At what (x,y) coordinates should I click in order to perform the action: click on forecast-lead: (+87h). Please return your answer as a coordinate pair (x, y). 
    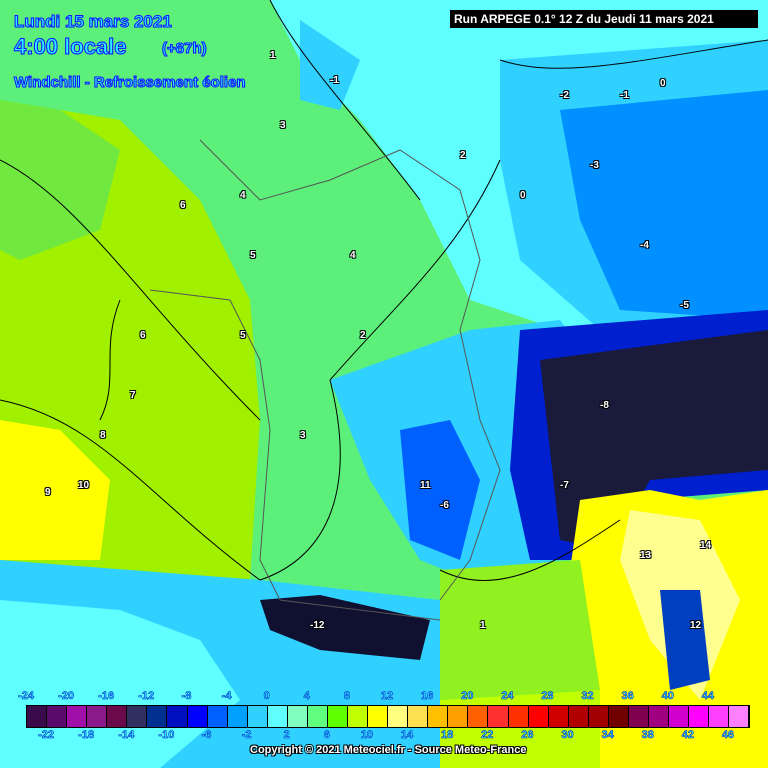
    Looking at the image, I should click on (185, 49).